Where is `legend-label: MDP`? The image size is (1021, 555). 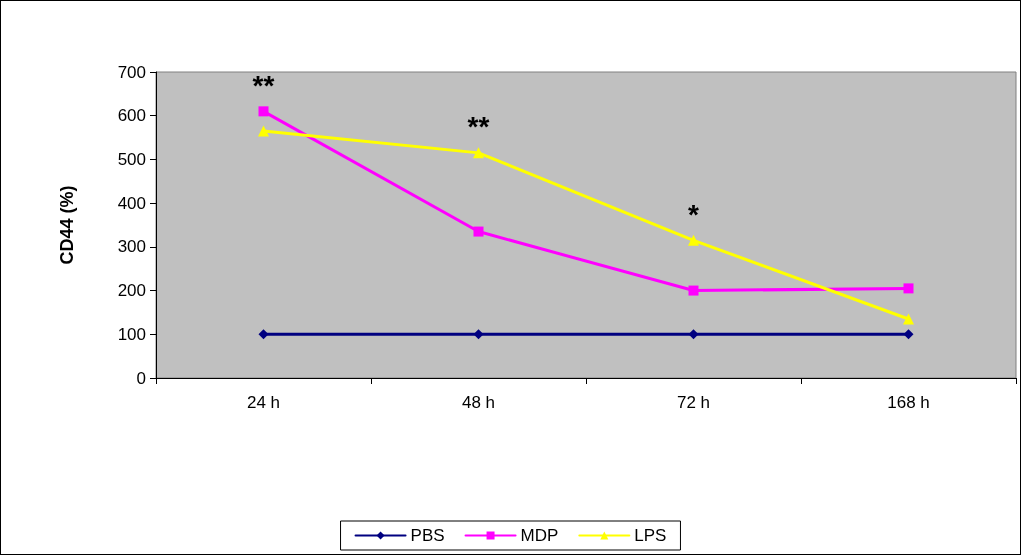
legend-label: MDP is located at coordinates (539, 535).